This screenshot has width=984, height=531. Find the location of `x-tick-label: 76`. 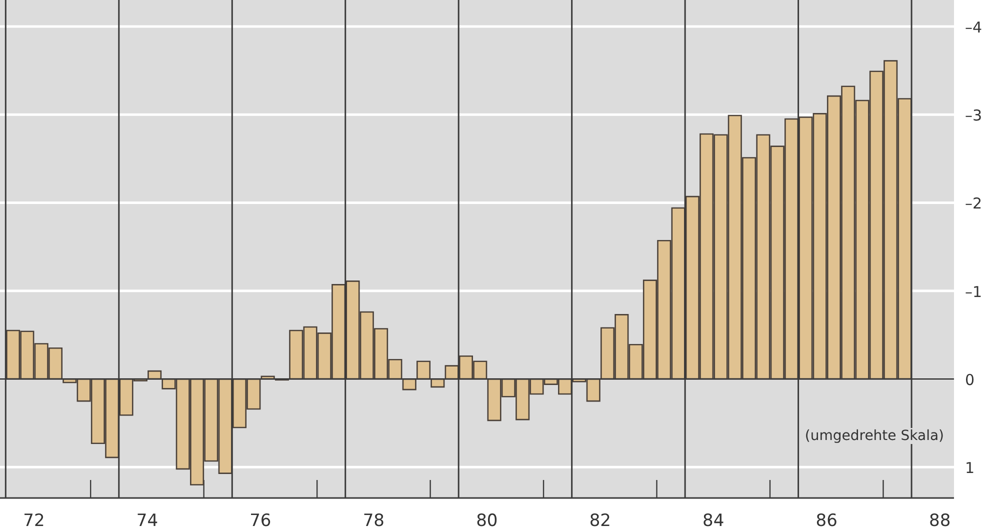

x-tick-label: 76 is located at coordinates (261, 521).